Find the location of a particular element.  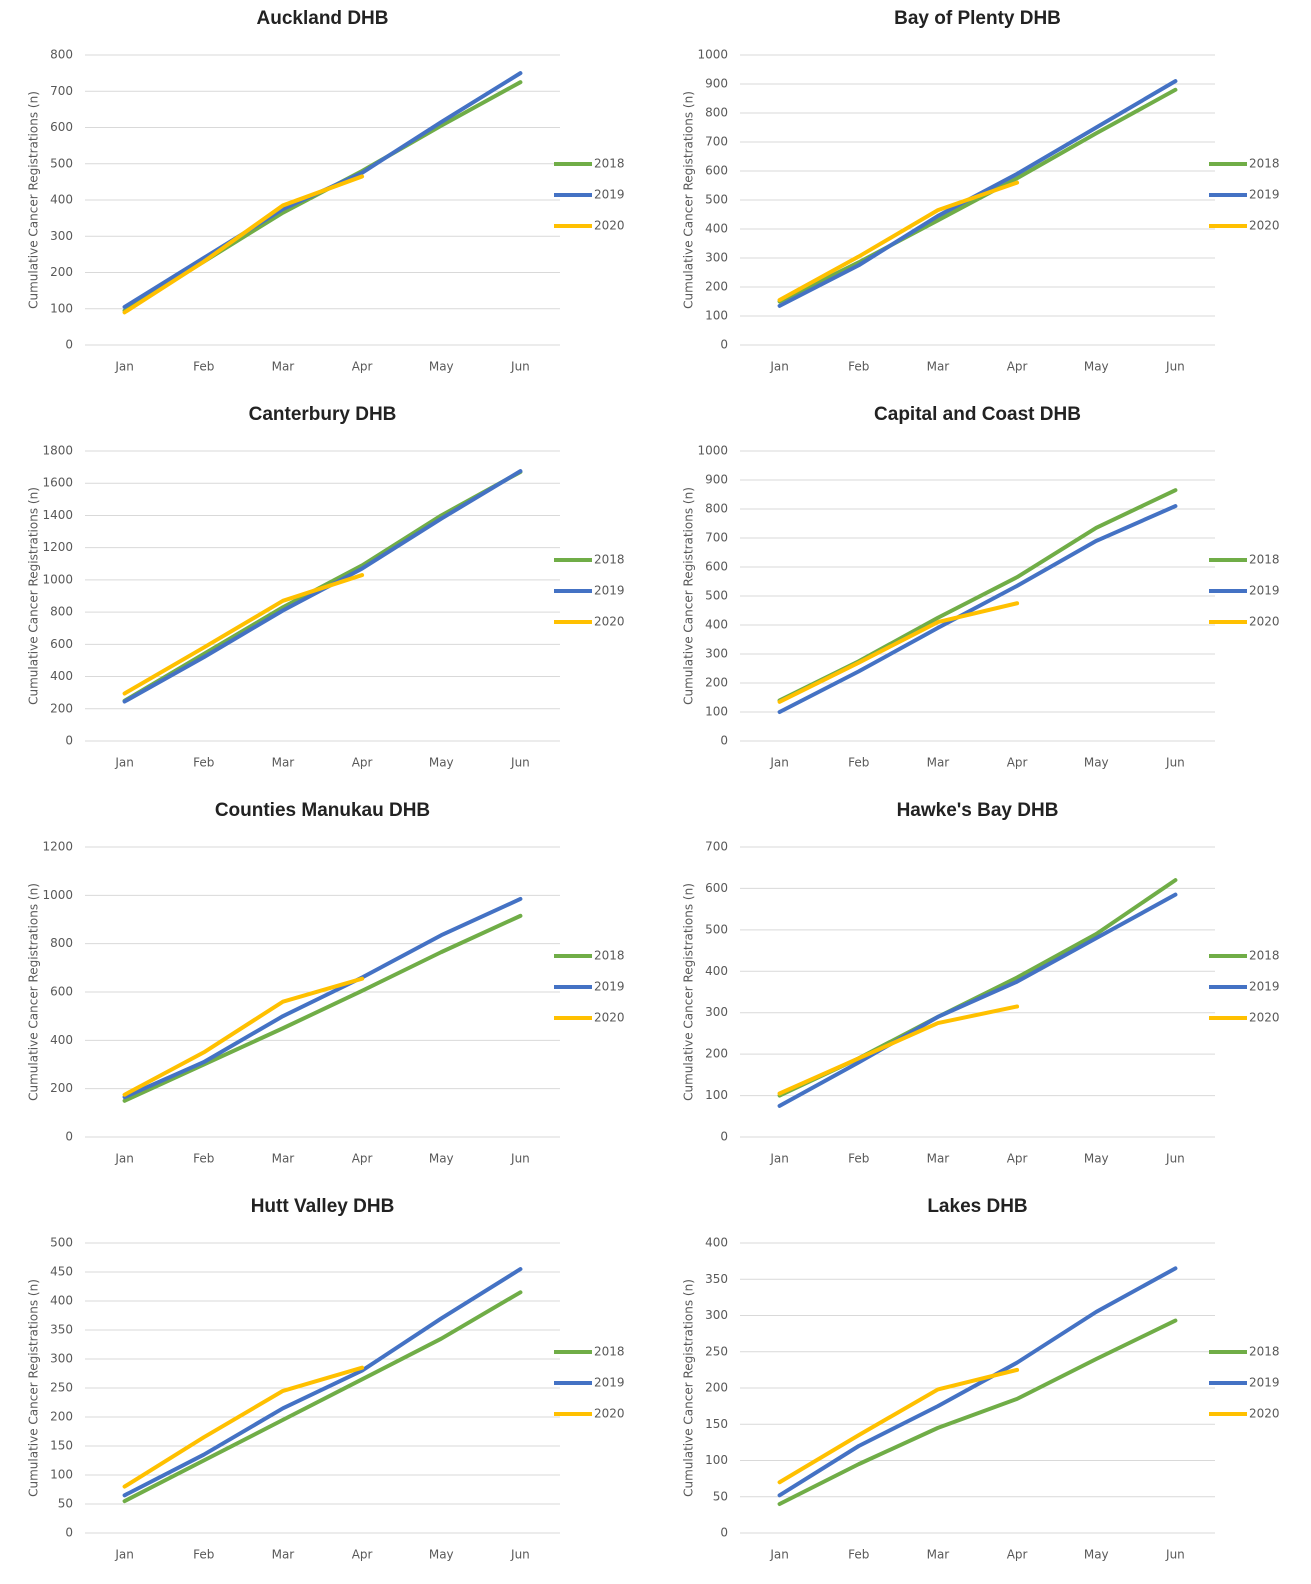

y-tick-label: 450 is located at coordinates (61, 1272).